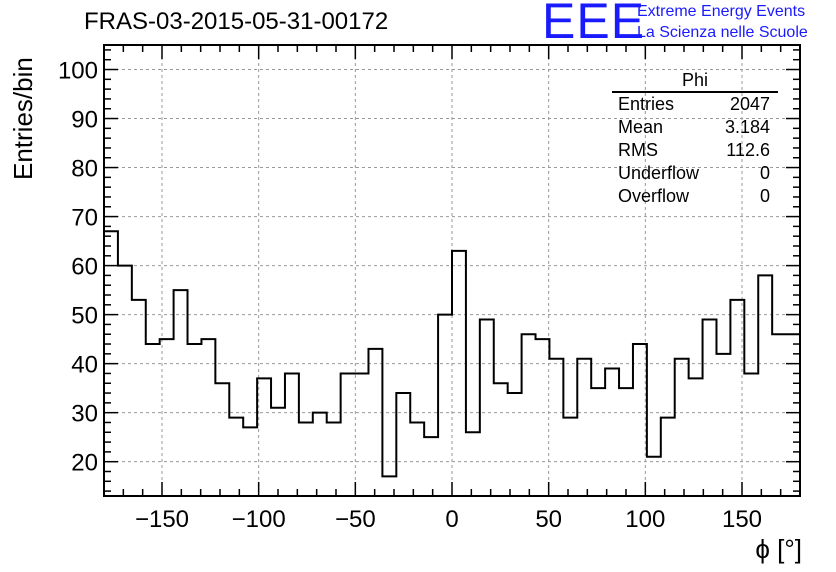 This screenshot has width=836, height=572. What do you see at coordinates (747, 127) in the screenshot?
I see `stats-value: 3.184` at bounding box center [747, 127].